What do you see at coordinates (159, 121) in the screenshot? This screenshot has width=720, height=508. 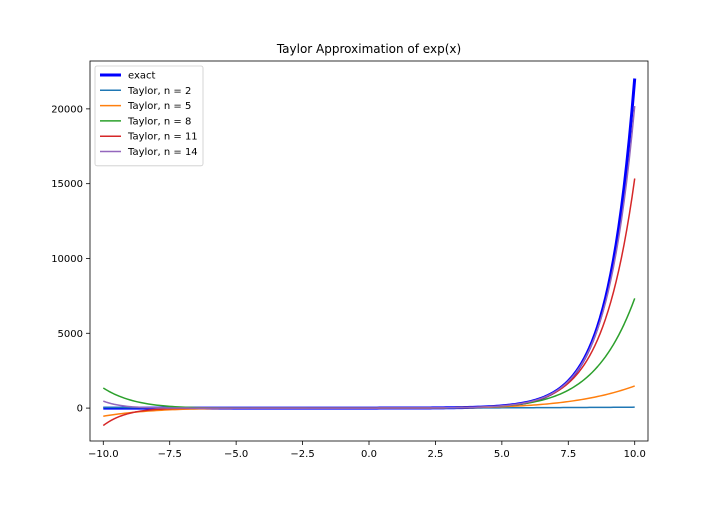 I see `legend-label: Taylor, n = 8` at bounding box center [159, 121].